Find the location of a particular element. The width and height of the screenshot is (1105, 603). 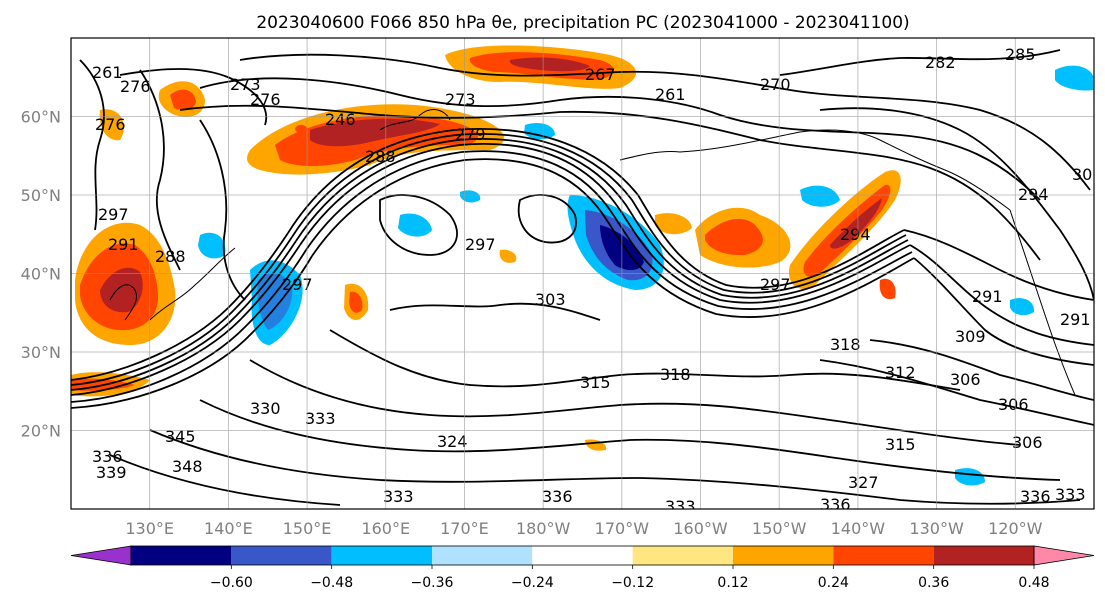

x-tick-label: 140°W is located at coordinates (858, 528).